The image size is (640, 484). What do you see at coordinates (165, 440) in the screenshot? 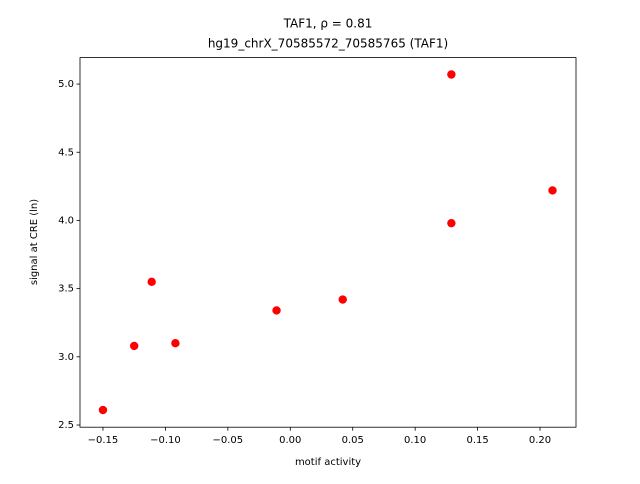
I see `x-tick-label: −0.10` at bounding box center [165, 440].